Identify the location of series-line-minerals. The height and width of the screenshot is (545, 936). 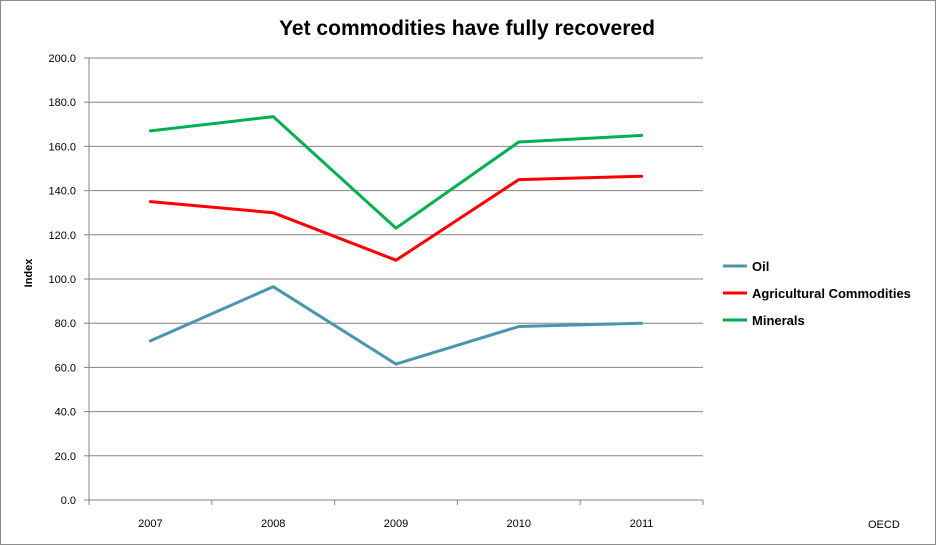
(396, 172).